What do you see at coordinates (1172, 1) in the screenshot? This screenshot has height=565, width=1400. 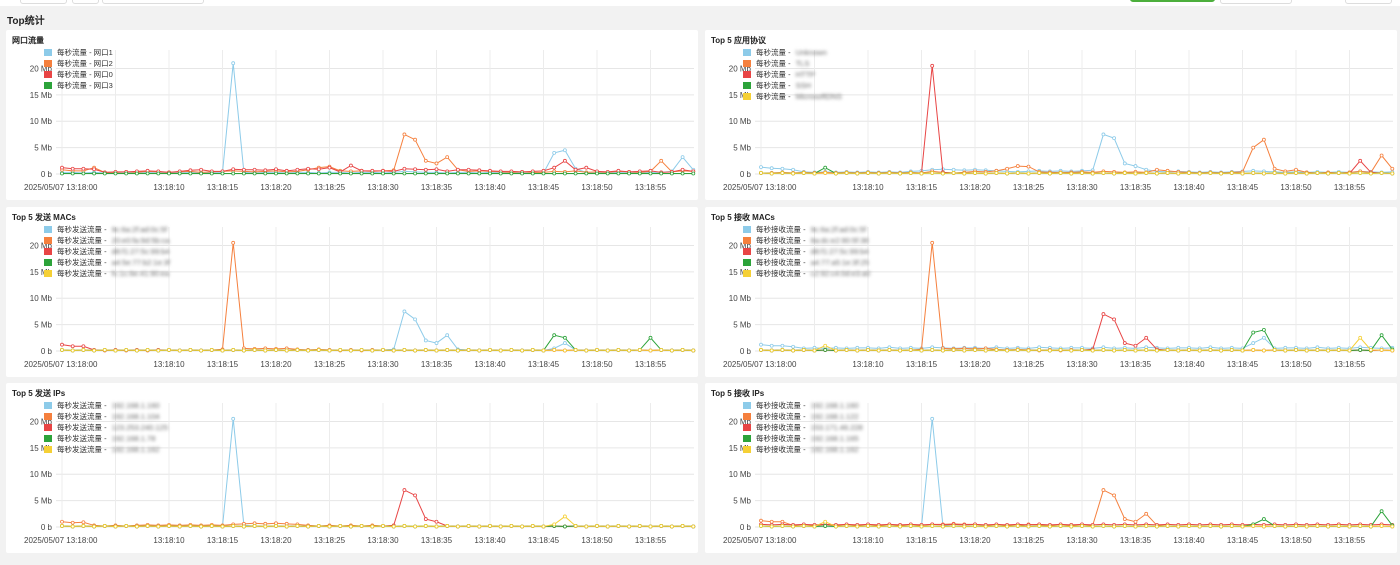 I see `primary-button` at bounding box center [1172, 1].